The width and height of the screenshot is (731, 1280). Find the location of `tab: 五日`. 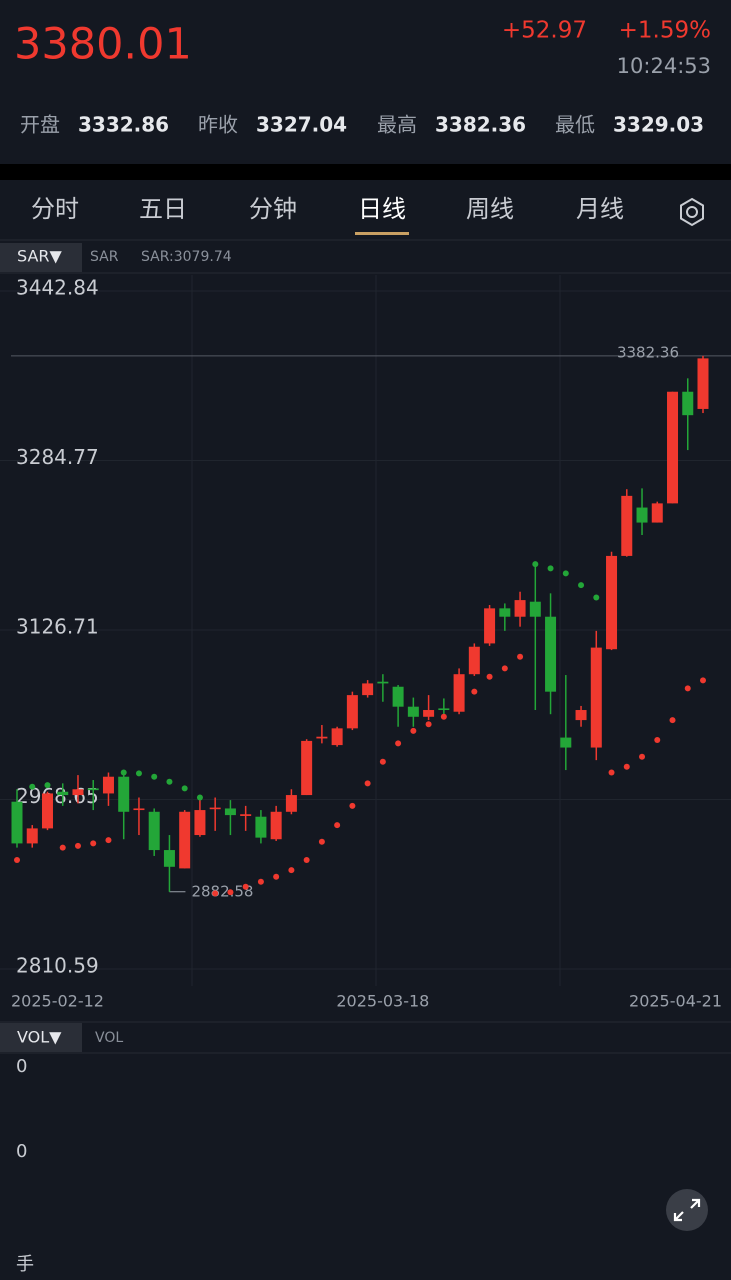

tab: 五日 is located at coordinates (163, 209).